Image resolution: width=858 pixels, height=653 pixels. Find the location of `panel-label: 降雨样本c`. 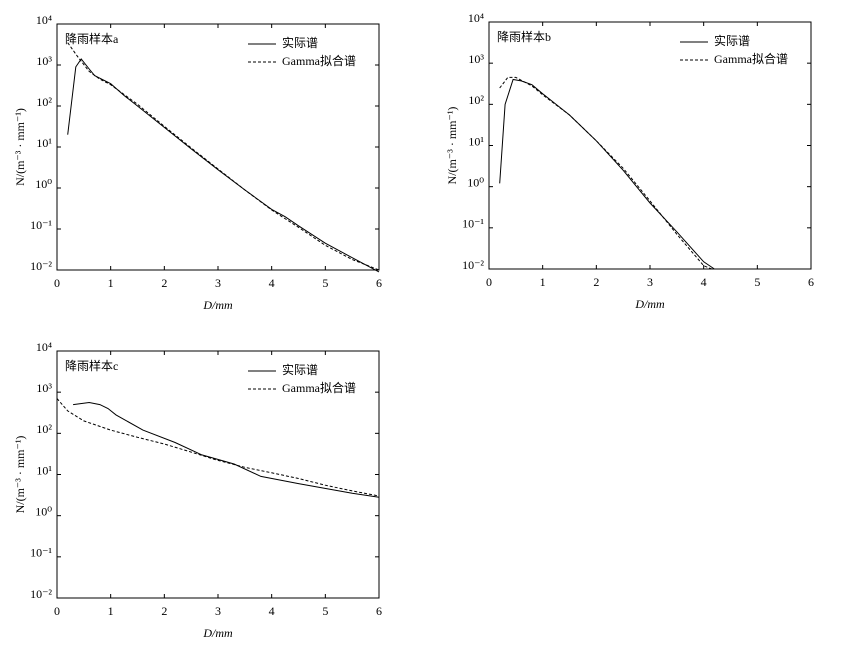

panel-label: 降雨样本c is located at coordinates (91, 365).